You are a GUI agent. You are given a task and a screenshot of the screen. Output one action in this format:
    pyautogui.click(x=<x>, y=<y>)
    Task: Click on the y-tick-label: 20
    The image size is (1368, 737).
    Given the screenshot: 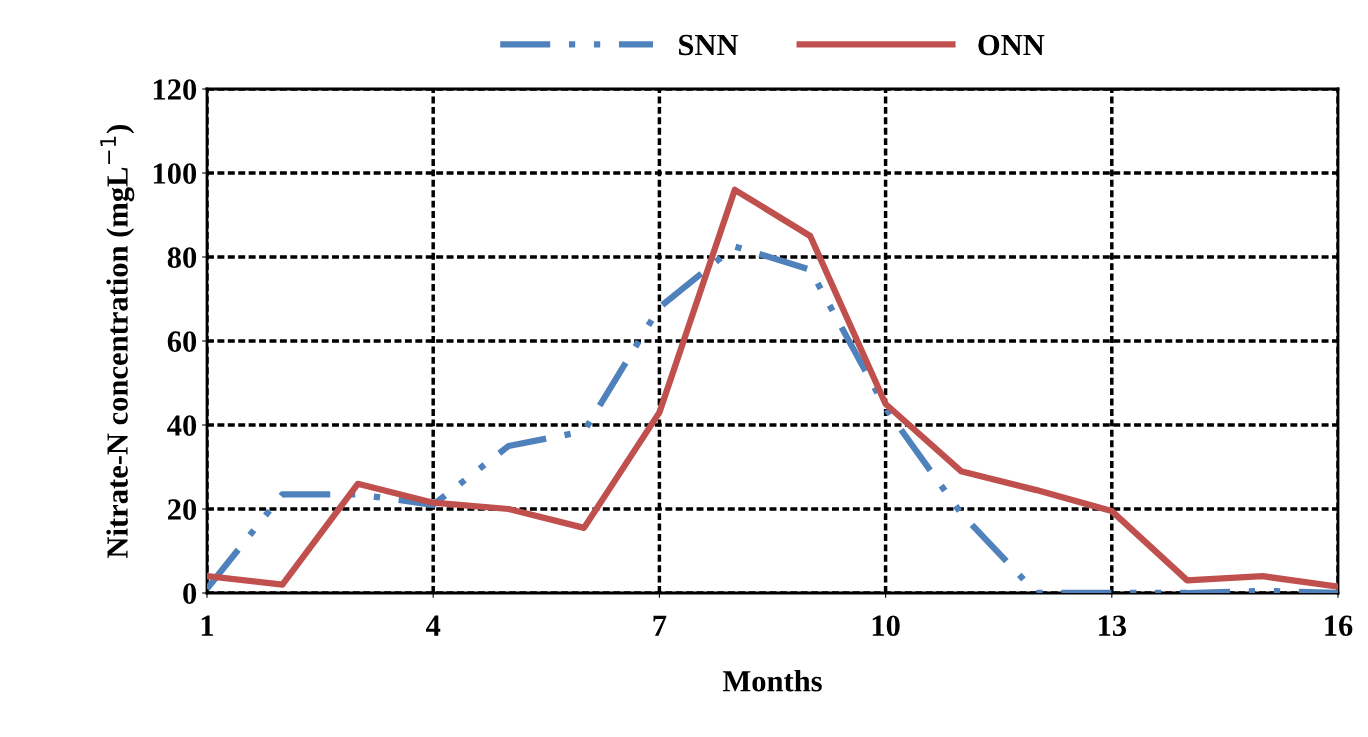 What is the action you would take?
    pyautogui.click(x=182, y=509)
    